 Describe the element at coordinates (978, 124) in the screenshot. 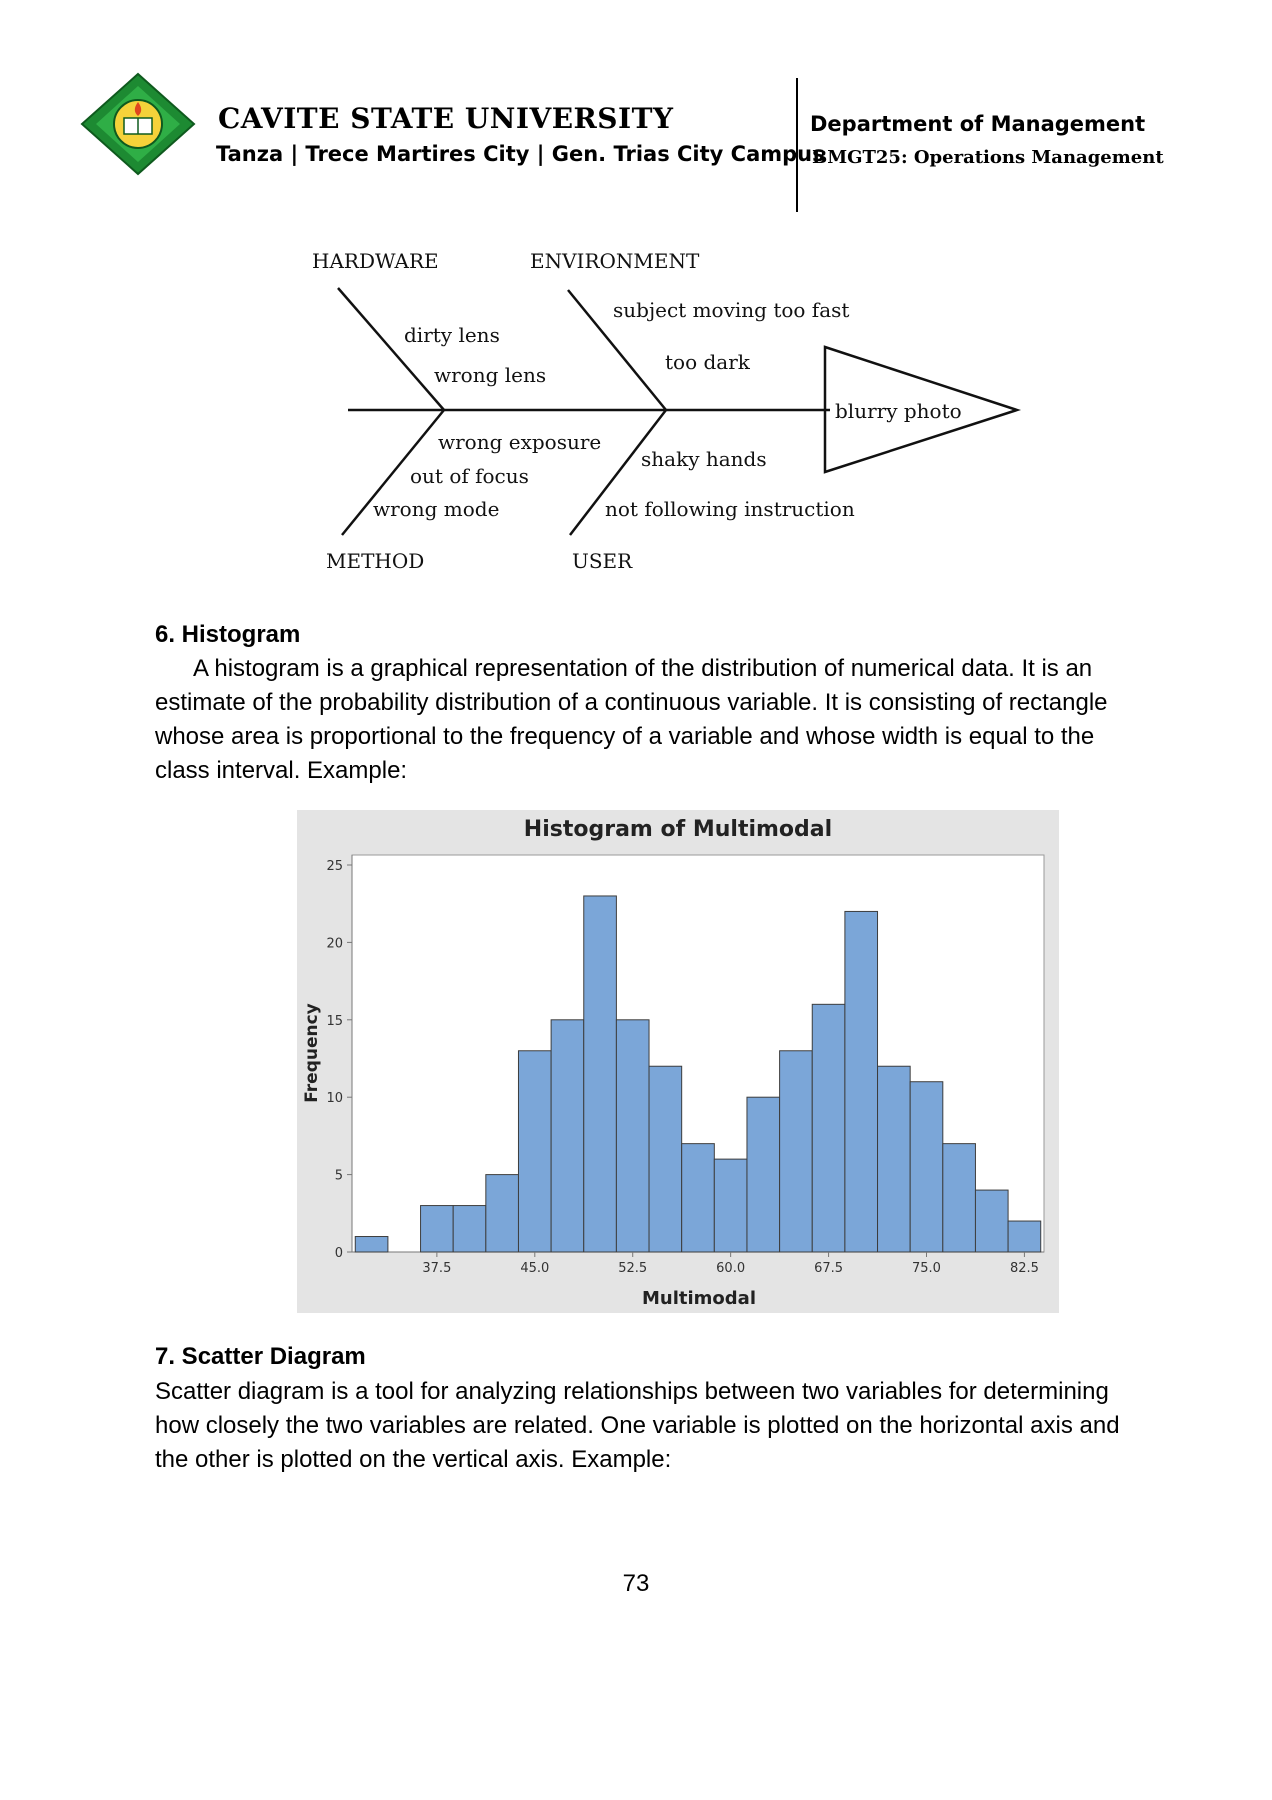

I see `department-name: Department of Management` at that location.